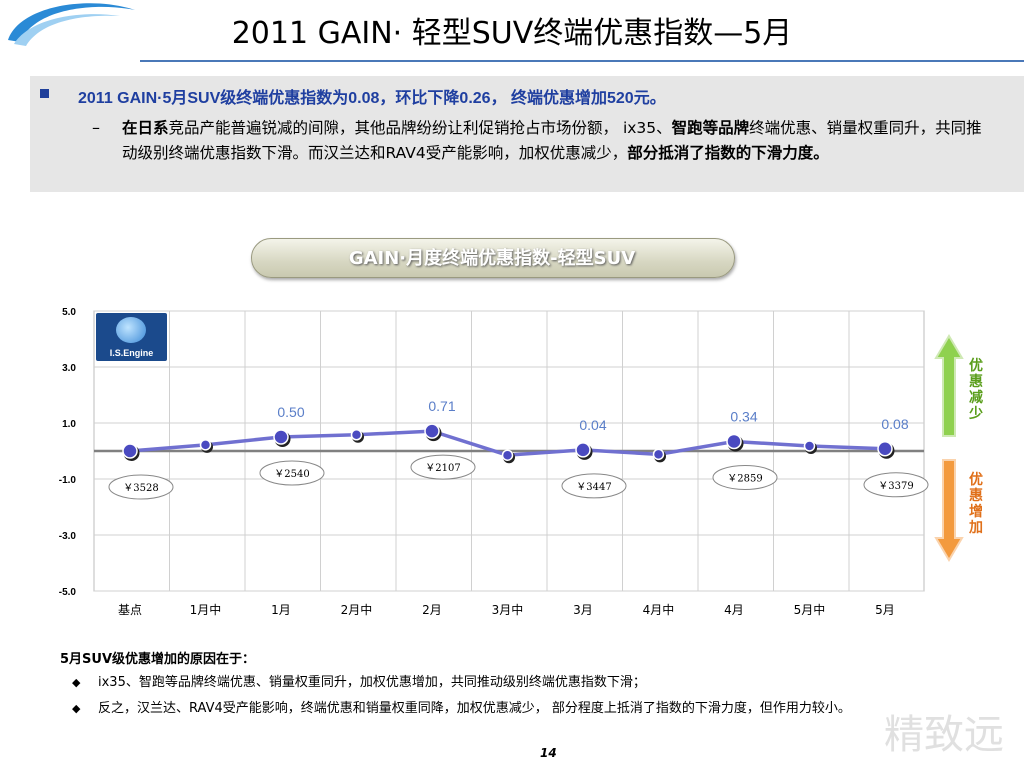 This screenshot has height=768, width=1024. I want to click on price-callout-label: ￥2540, so click(291, 474).